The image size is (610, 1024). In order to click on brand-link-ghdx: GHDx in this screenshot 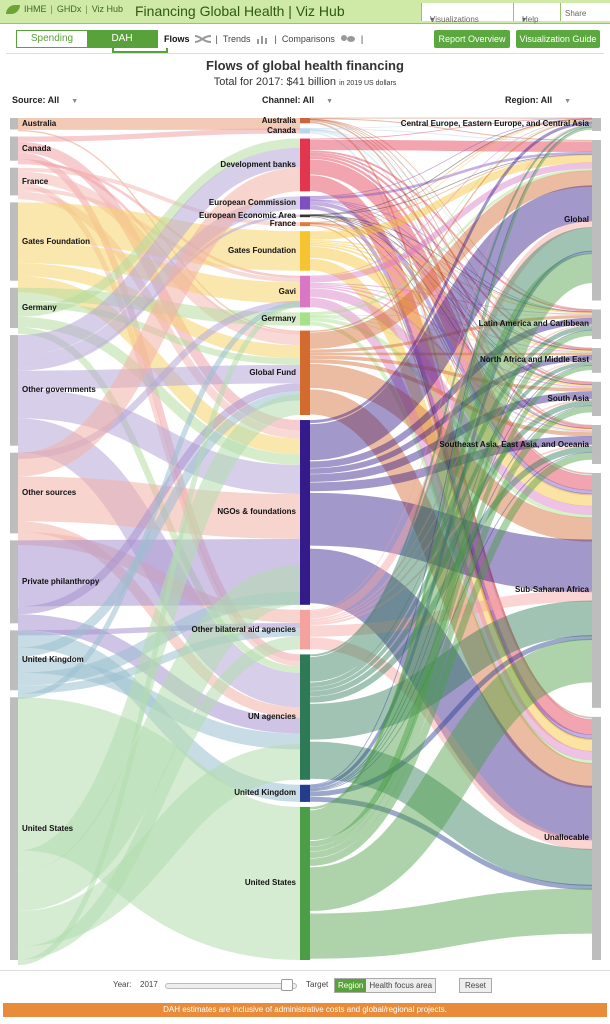, I will do `click(69, 9)`.